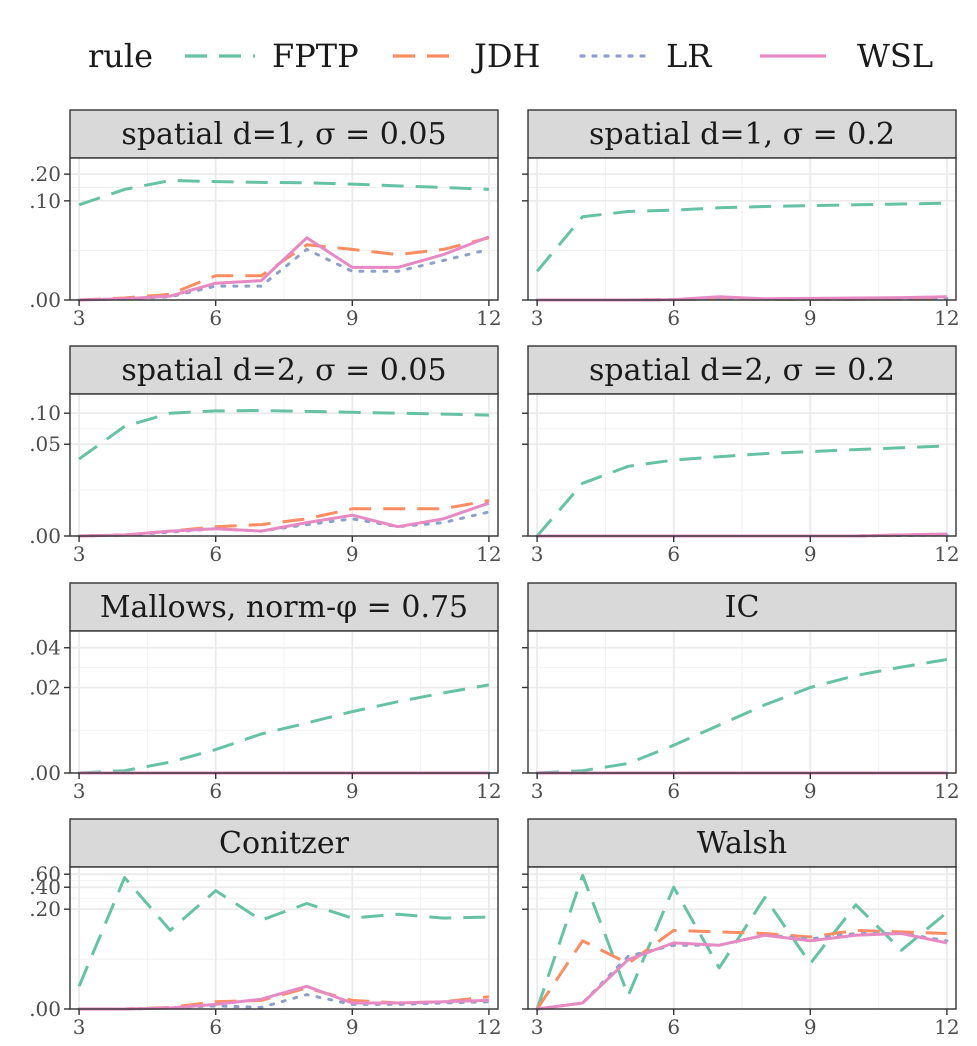 This screenshot has height=1046, width=977. I want to click on y-tick-label: .04, so click(45, 648).